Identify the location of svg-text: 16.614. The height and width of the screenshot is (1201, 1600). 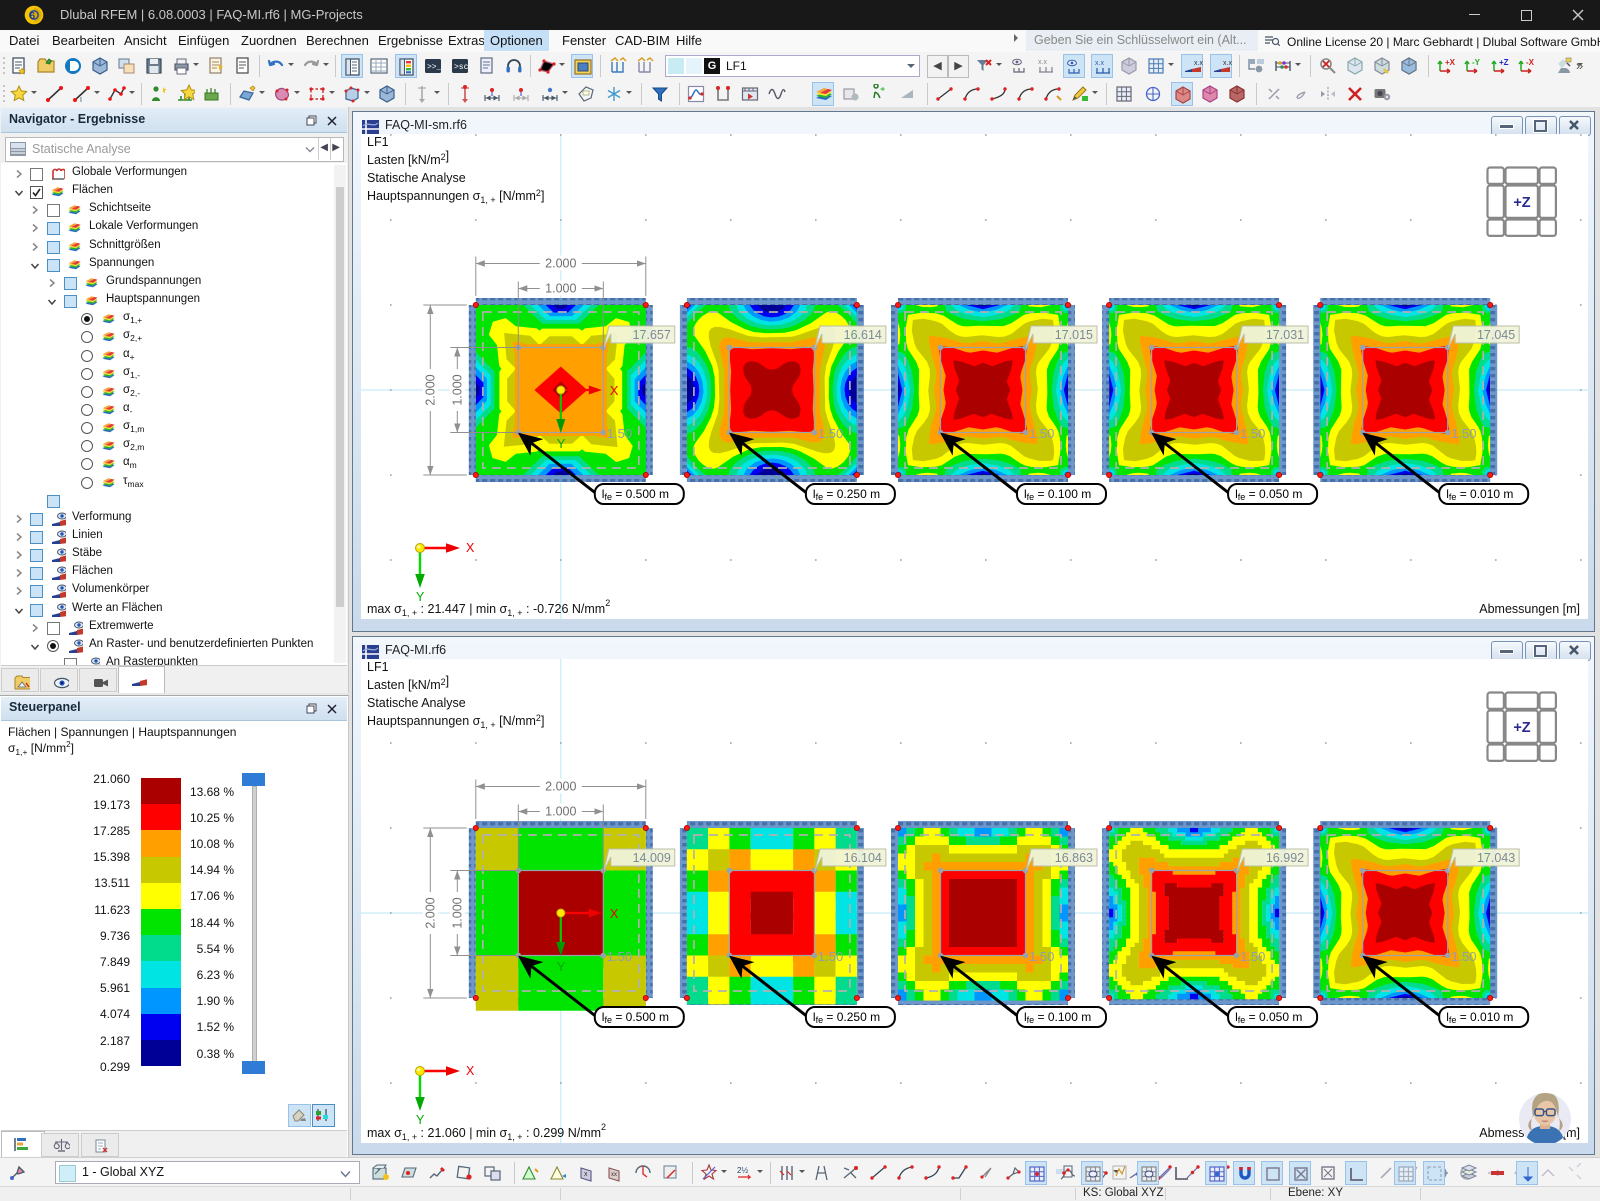
(863, 335).